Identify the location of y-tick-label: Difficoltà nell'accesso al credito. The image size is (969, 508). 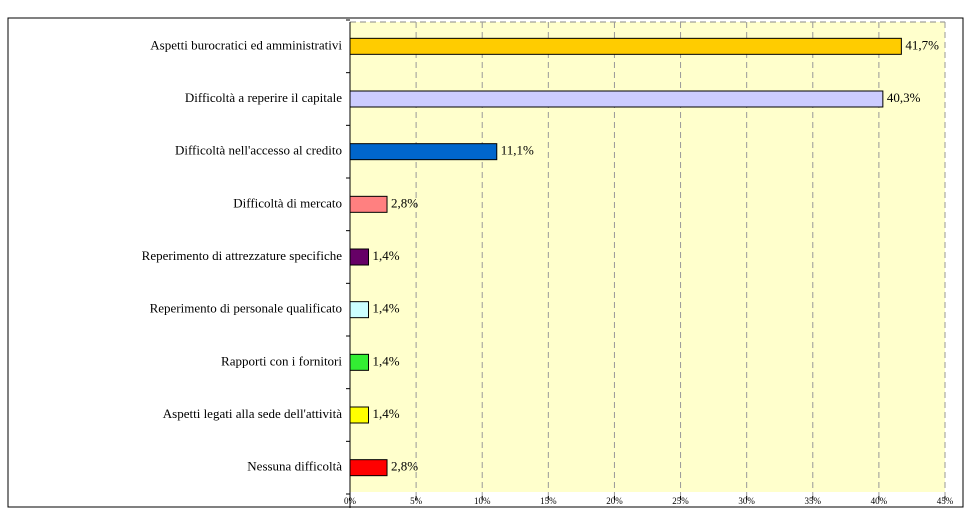
(258, 150).